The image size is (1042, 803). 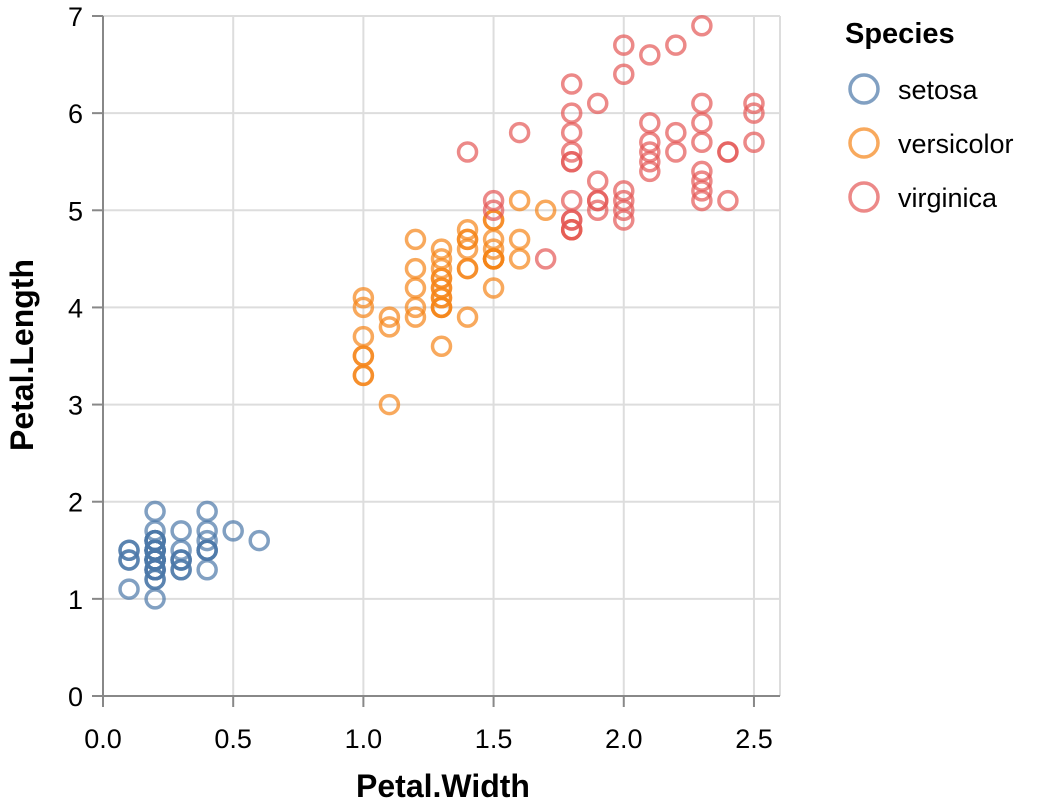 What do you see at coordinates (938, 90) in the screenshot?
I see `legend-label-setosa: setosa` at bounding box center [938, 90].